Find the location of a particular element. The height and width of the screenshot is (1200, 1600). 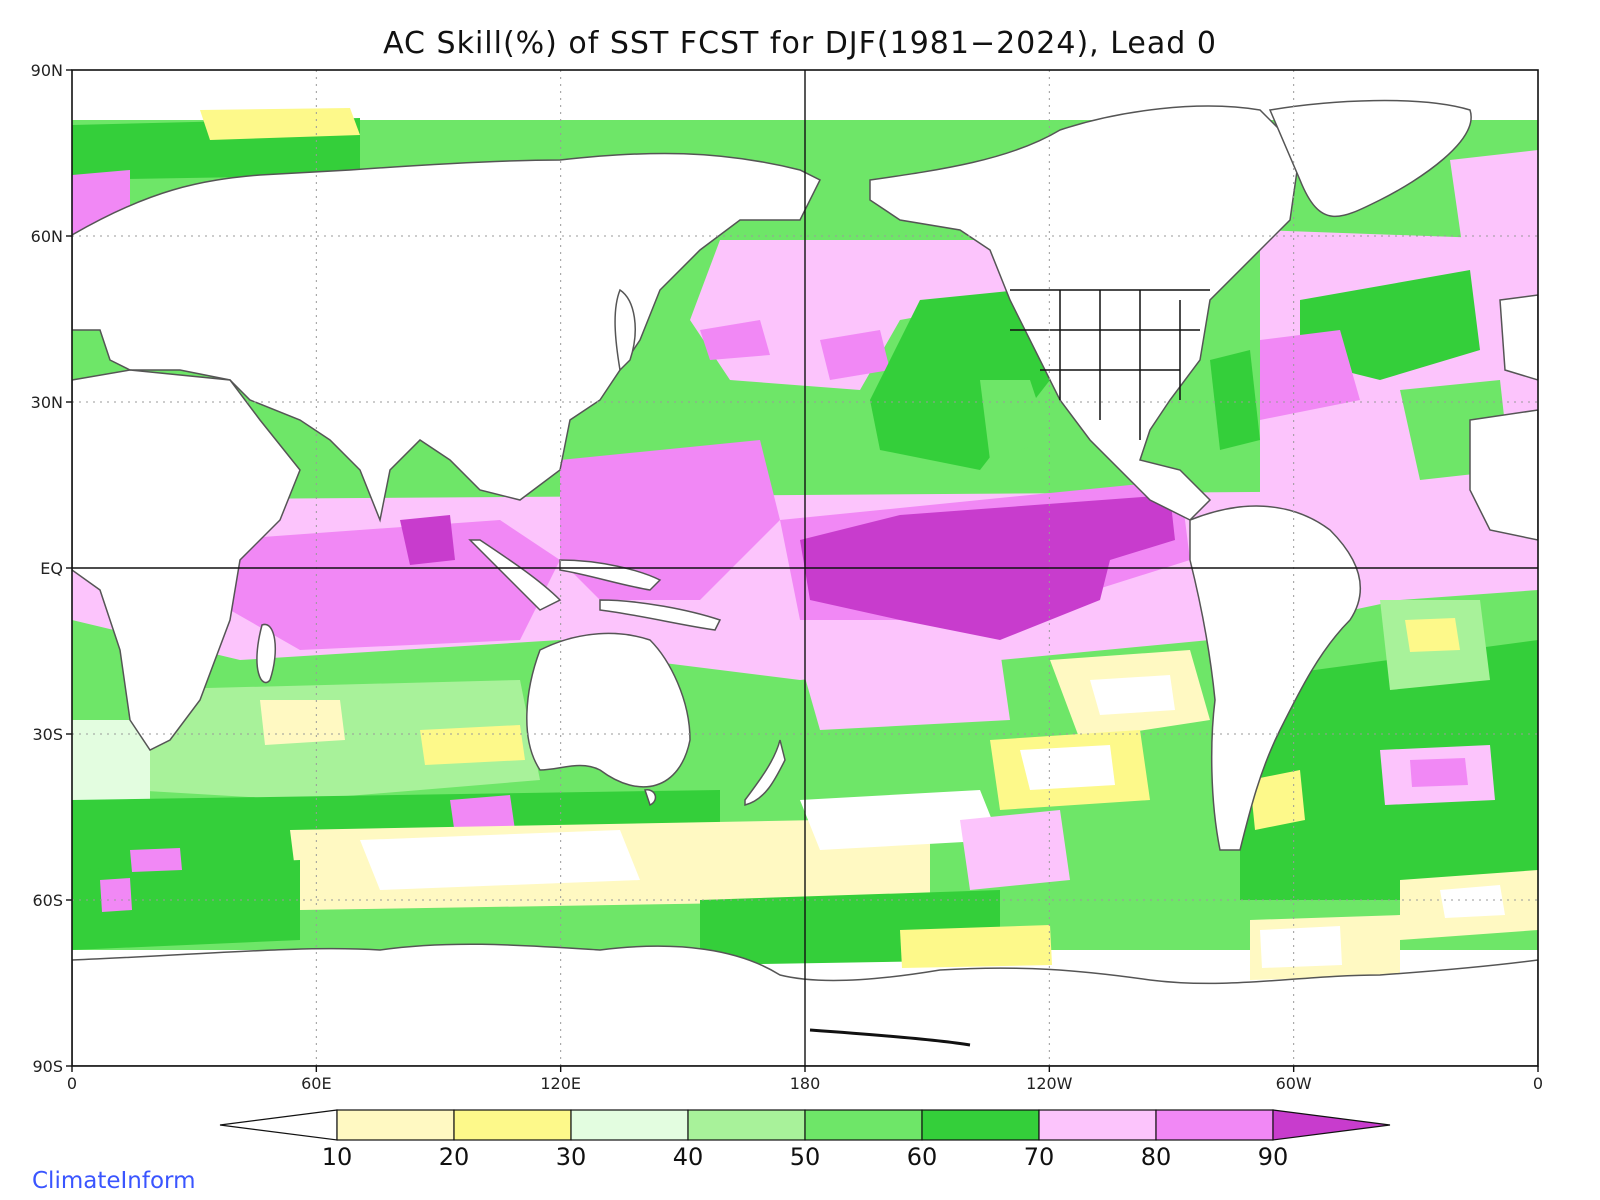

lon-tick-label: 120W is located at coordinates (1049, 1083).